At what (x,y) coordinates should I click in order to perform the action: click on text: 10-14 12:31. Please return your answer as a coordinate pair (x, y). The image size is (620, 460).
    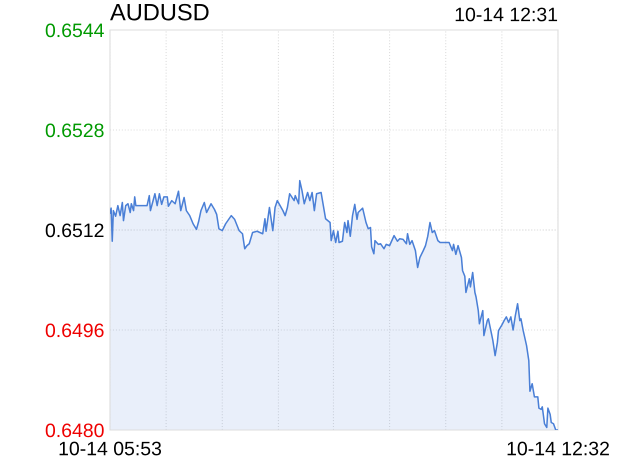
    Looking at the image, I should click on (507, 15).